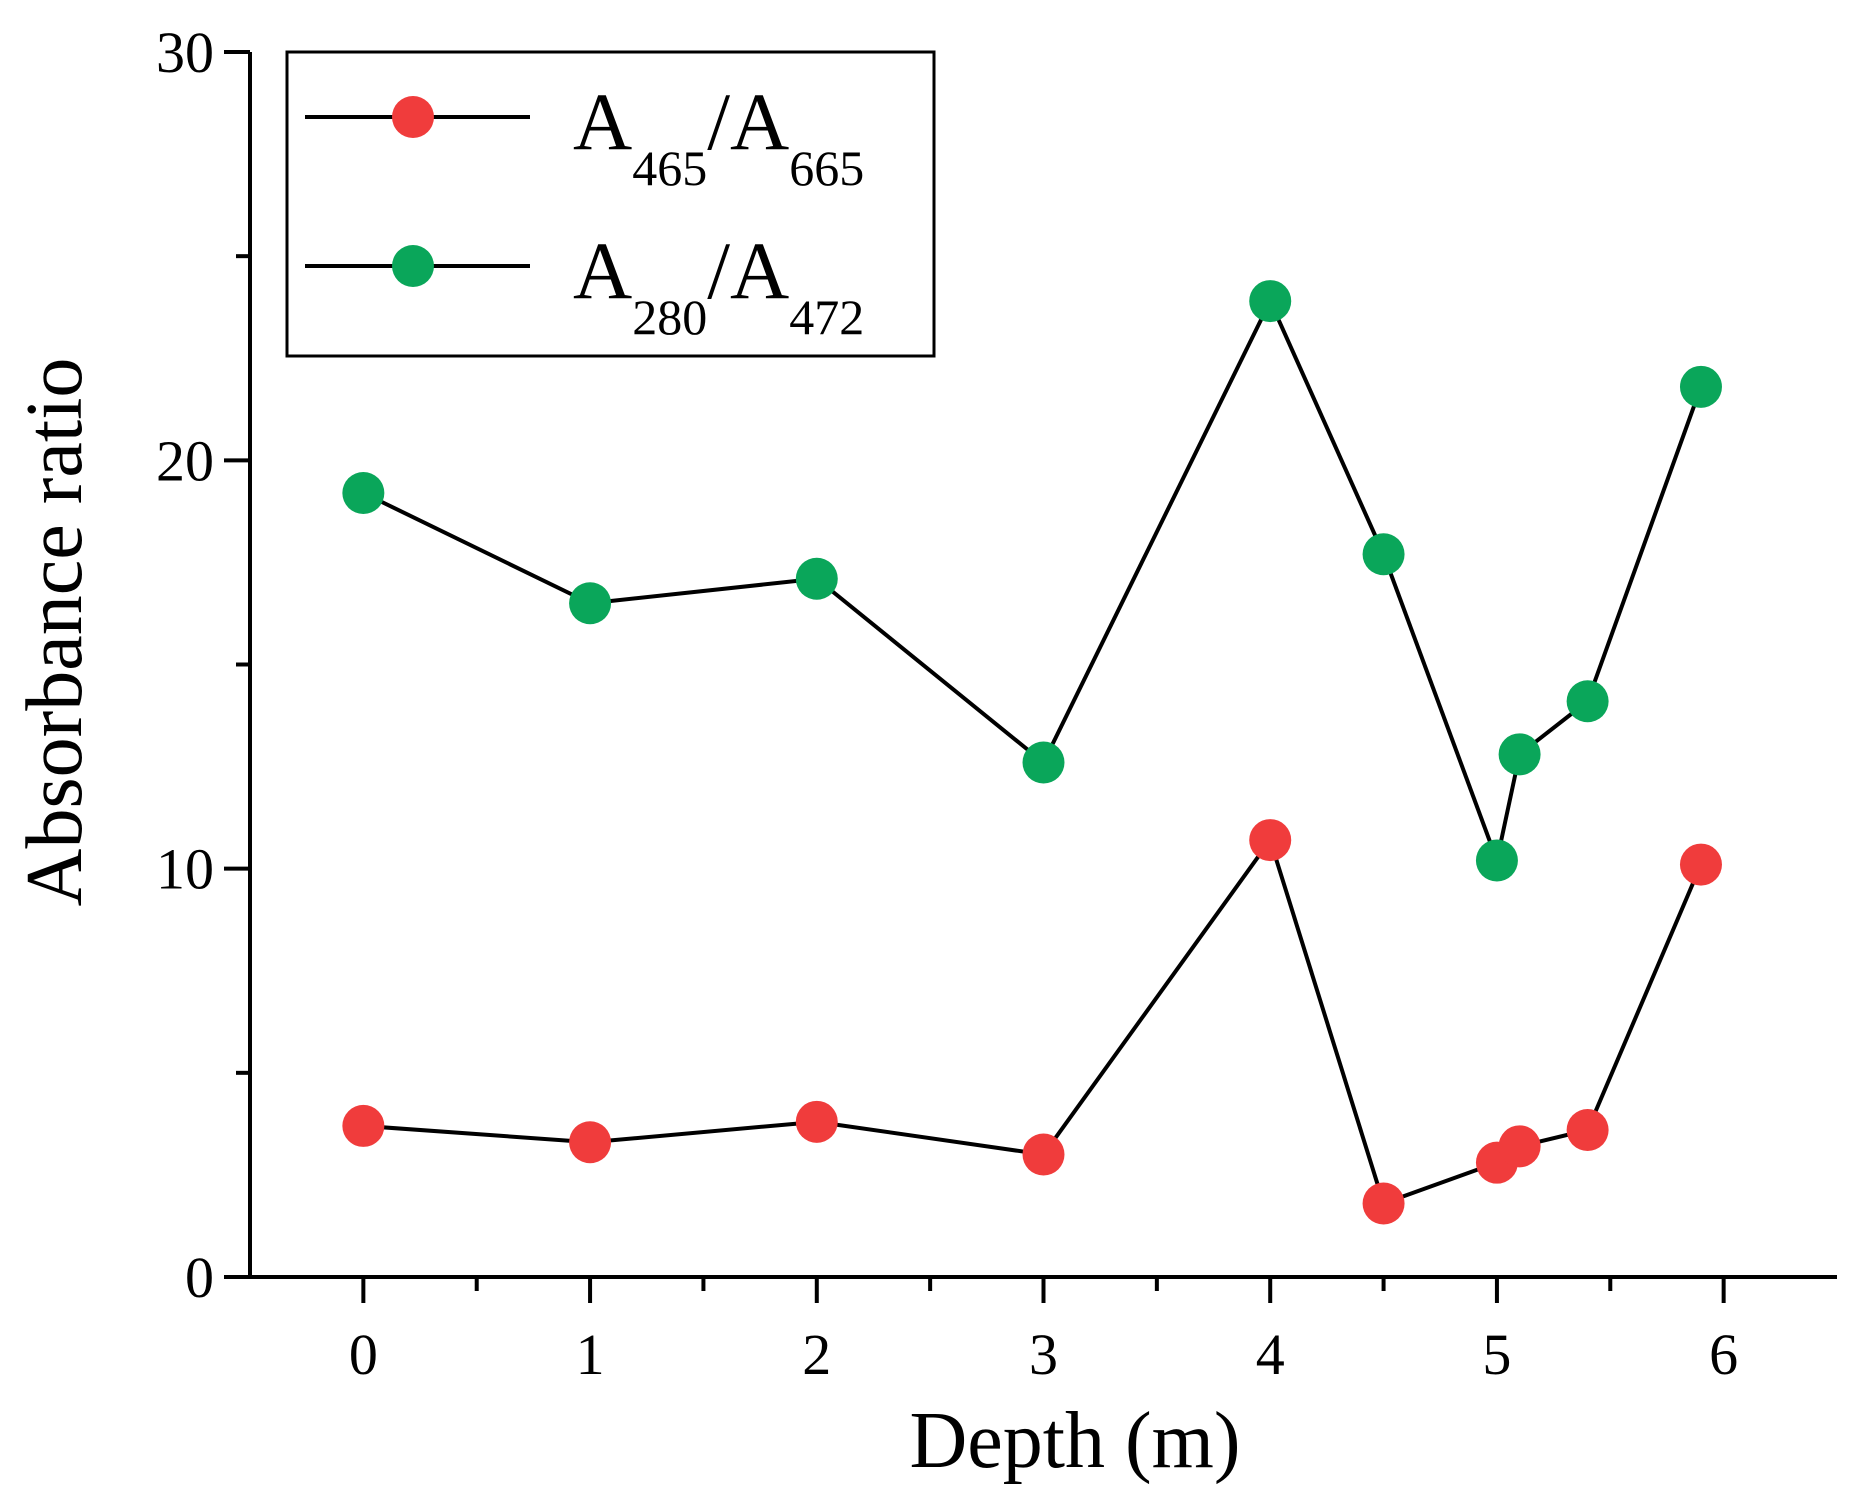 This screenshot has height=1503, width=1849. I want to click on x-tick-label: 1, so click(590, 1354).